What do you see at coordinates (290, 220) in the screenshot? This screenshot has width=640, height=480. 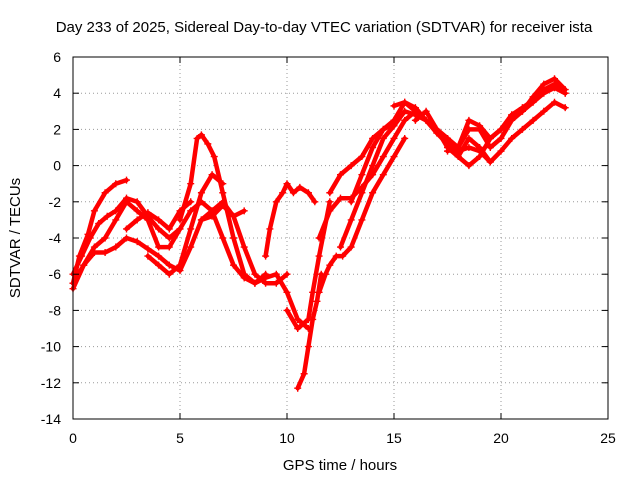 I see `series-arc9` at bounding box center [290, 220].